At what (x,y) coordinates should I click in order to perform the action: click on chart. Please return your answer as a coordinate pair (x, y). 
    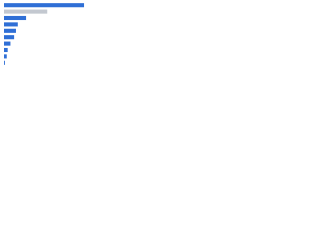
    Looking at the image, I should click on (50, 35).